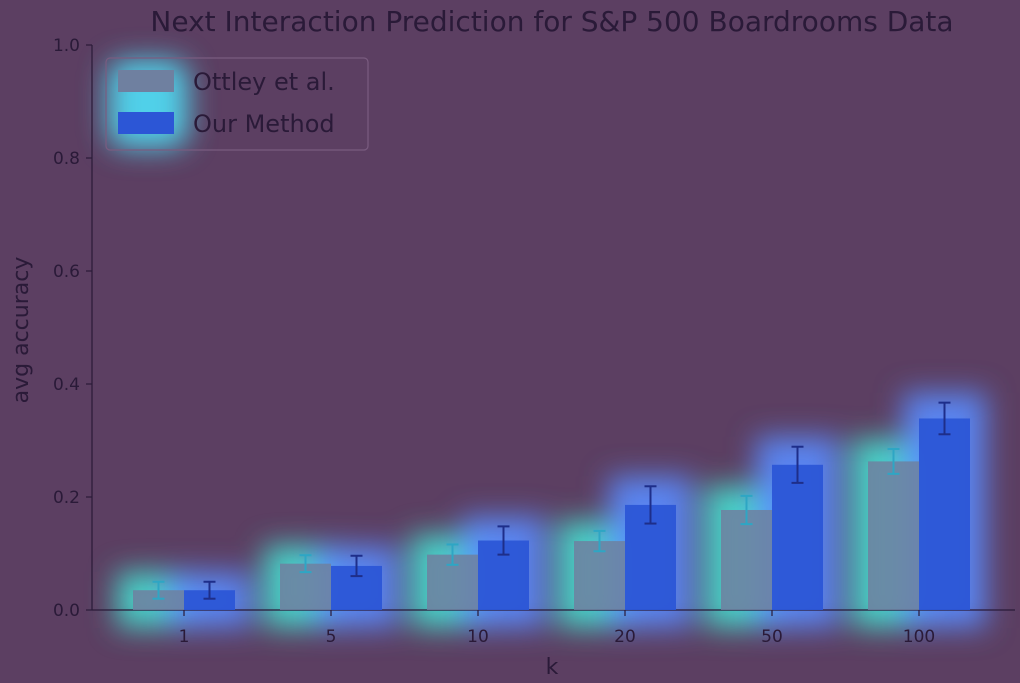 Image resolution: width=1020 pixels, height=683 pixels. What do you see at coordinates (264, 124) in the screenshot?
I see `legend-label-ours: Our Method` at bounding box center [264, 124].